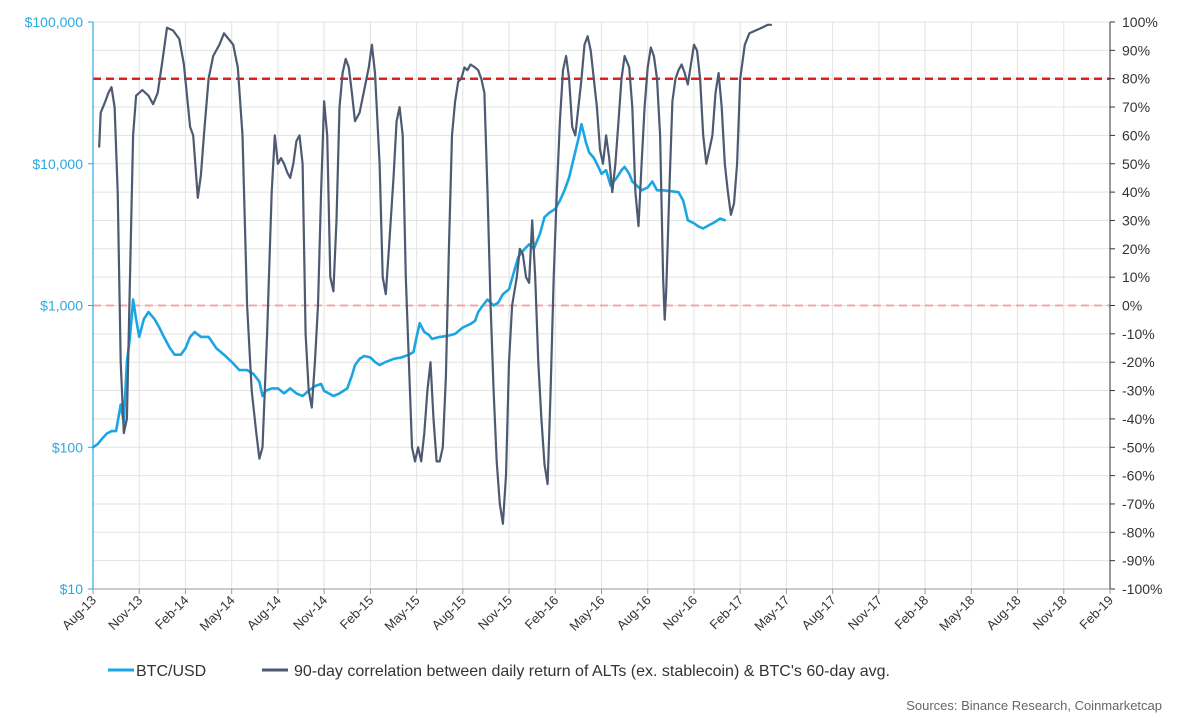 This screenshot has height=722, width=1186. Describe the element at coordinates (1138, 419) in the screenshot. I see `y-right-tick-label: -40%` at that location.